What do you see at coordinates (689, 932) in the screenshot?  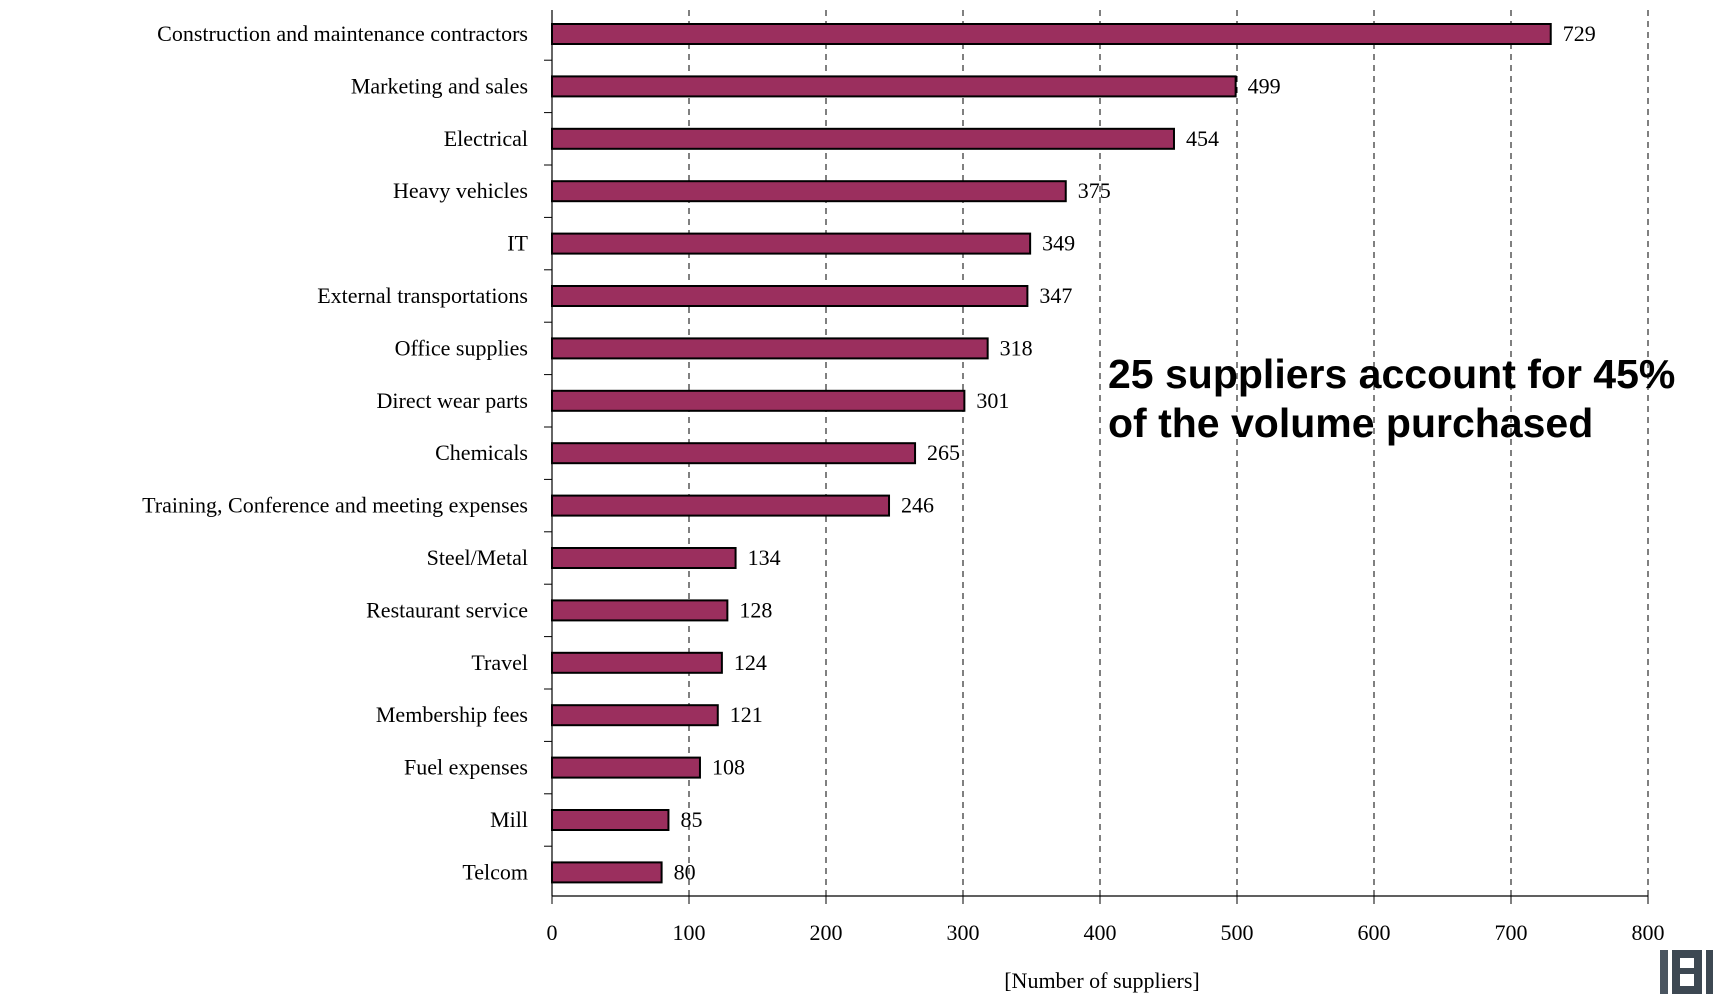 I see `x-tick-label: 100` at bounding box center [689, 932].